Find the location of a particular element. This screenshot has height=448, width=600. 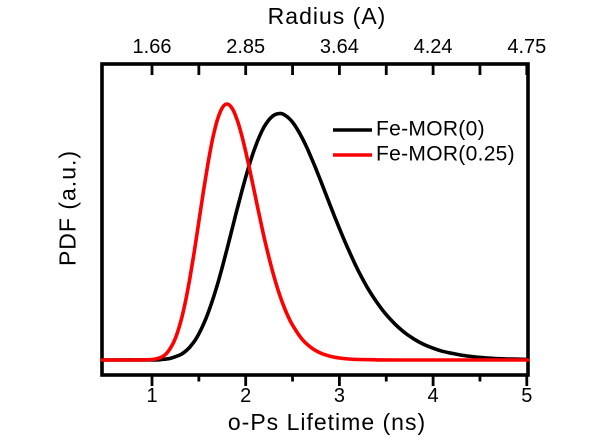

x-axis-title: o-Ps Lifetime (ns) is located at coordinates (327, 422).